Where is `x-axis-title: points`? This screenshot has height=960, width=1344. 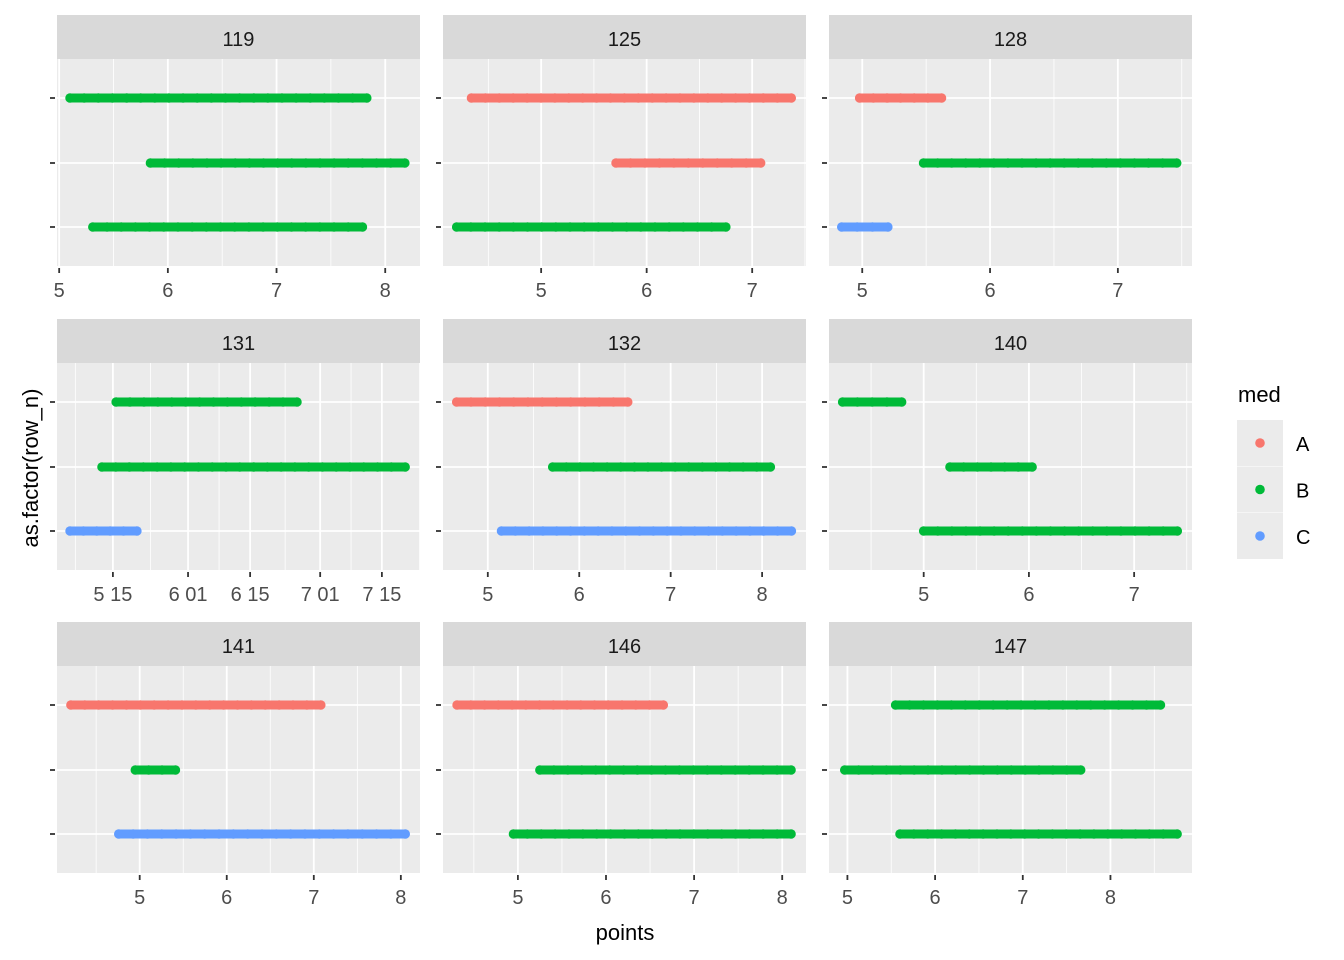 x-axis-title: points is located at coordinates (625, 932).